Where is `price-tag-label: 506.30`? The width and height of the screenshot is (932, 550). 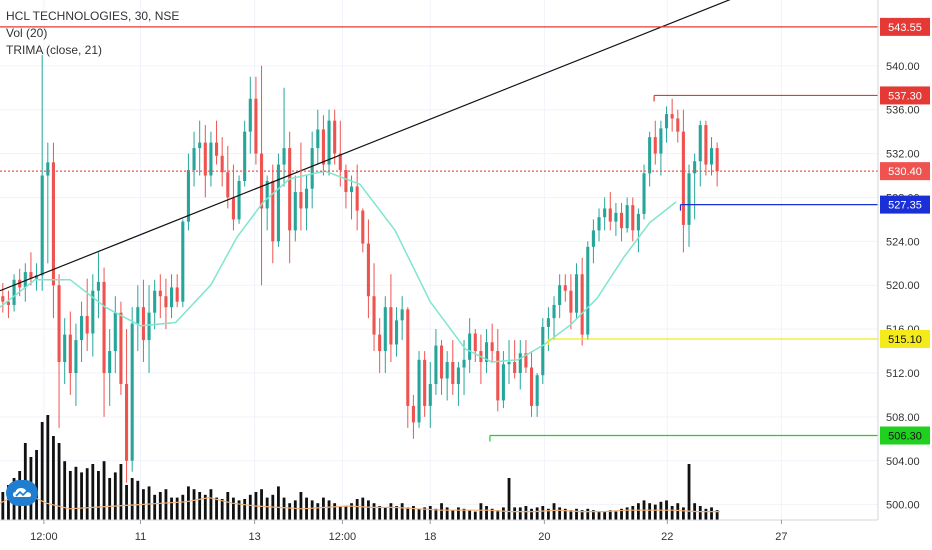 price-tag-label: 506.30 is located at coordinates (905, 437).